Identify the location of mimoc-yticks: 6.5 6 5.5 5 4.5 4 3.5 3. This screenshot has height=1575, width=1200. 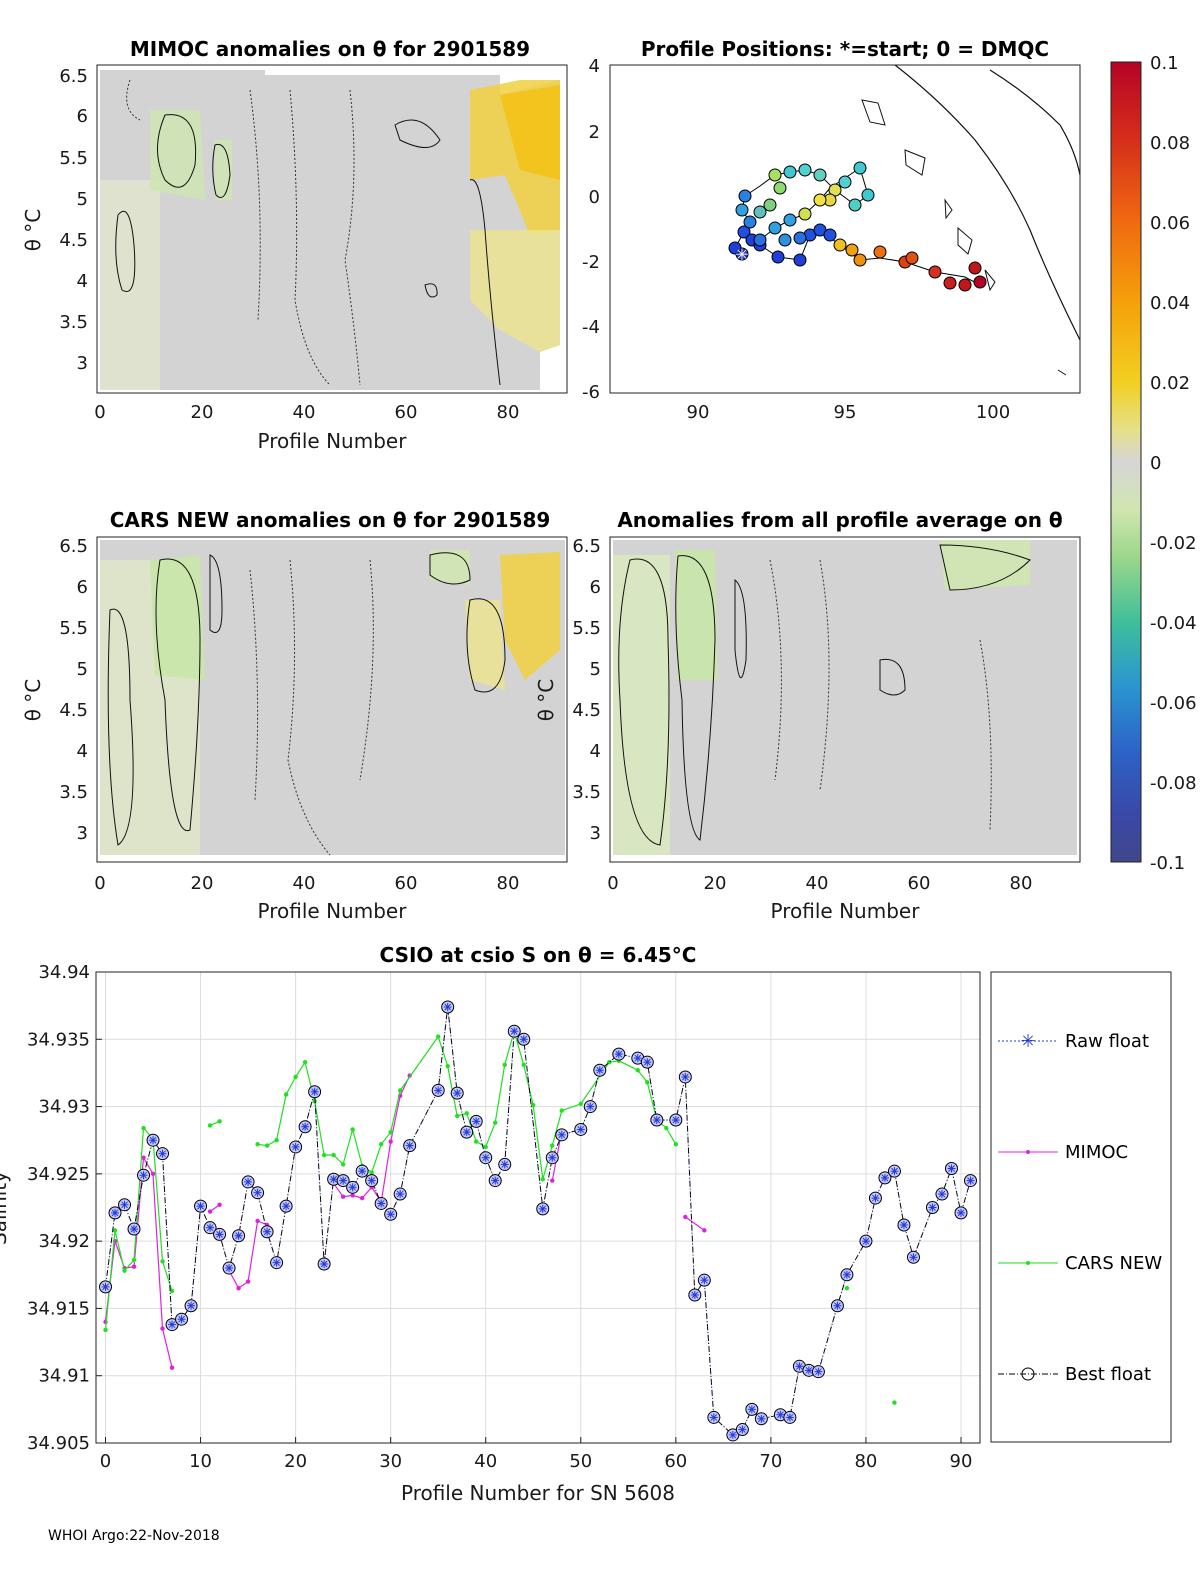
(73, 220).